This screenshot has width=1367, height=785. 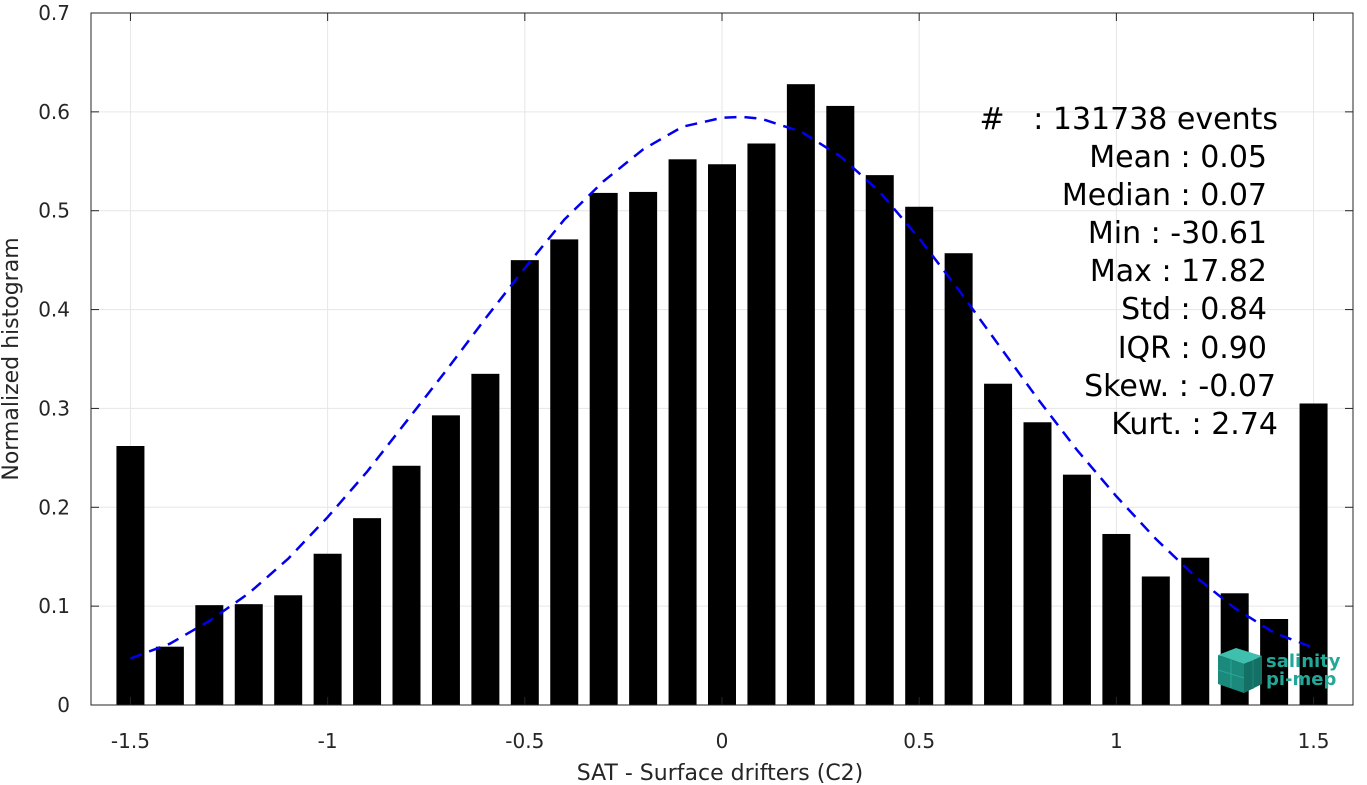 I want to click on y-axis-label: Normalized histogram, so click(x=12, y=358).